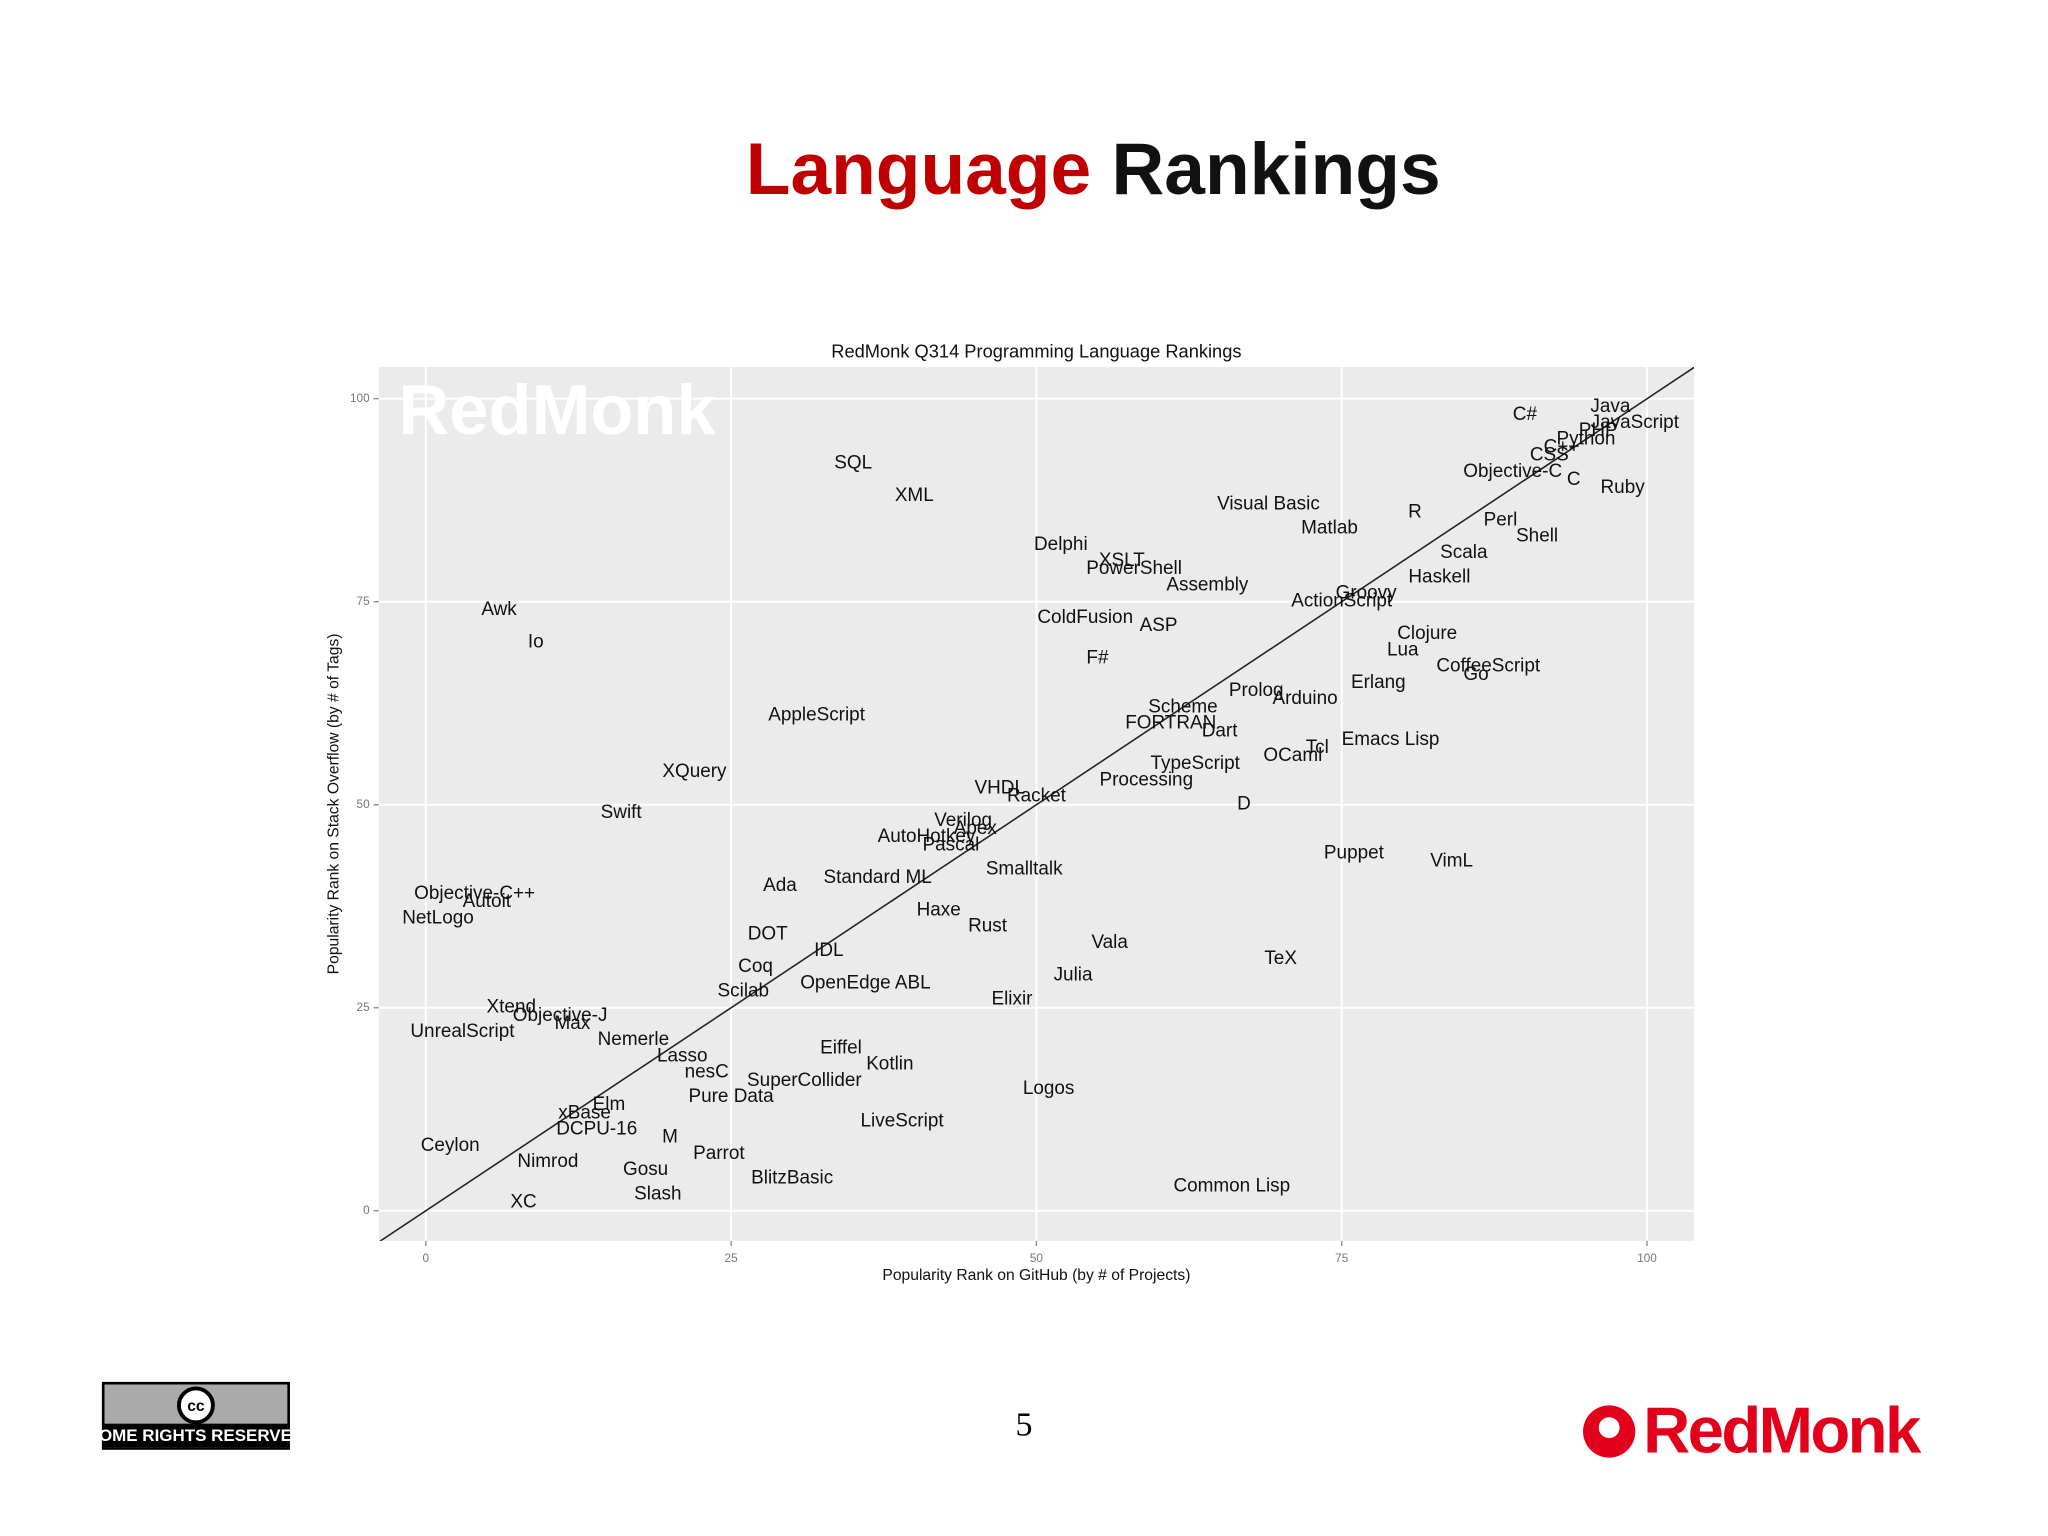 The width and height of the screenshot is (2048, 1536). Describe the element at coordinates (1244, 804) in the screenshot. I see `language-point: D` at that location.